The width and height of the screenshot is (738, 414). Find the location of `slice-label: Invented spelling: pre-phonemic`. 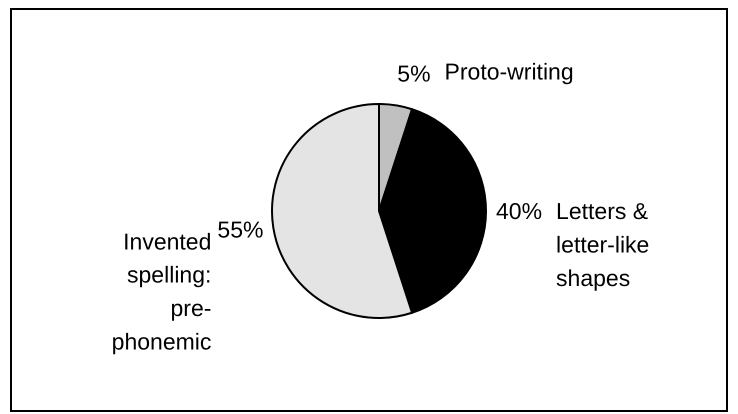

slice-label: Invented spelling: pre-phonemic is located at coordinates (162, 291).